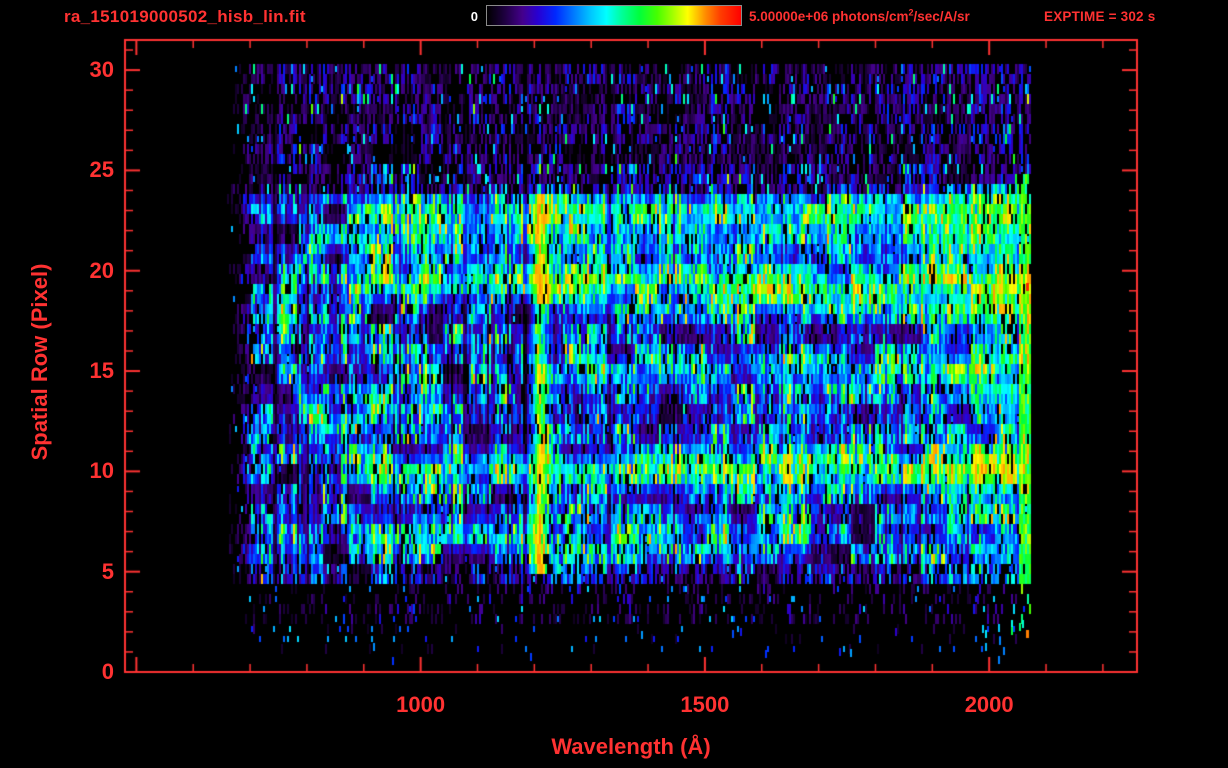  What do you see at coordinates (101, 270) in the screenshot?
I see `y-tick-label: 20` at bounding box center [101, 270].